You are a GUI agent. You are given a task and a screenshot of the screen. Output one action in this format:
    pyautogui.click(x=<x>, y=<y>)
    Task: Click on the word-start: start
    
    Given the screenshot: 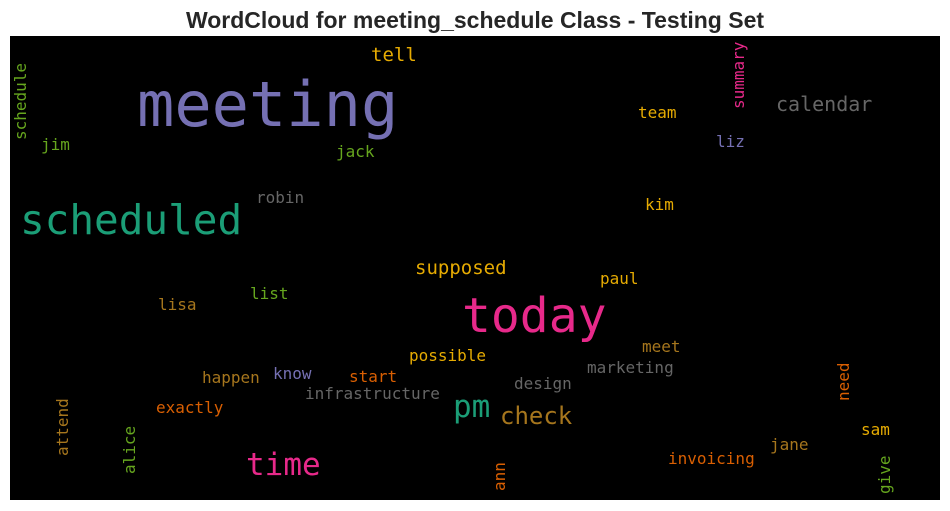 What is the action you would take?
    pyautogui.click(x=373, y=376)
    